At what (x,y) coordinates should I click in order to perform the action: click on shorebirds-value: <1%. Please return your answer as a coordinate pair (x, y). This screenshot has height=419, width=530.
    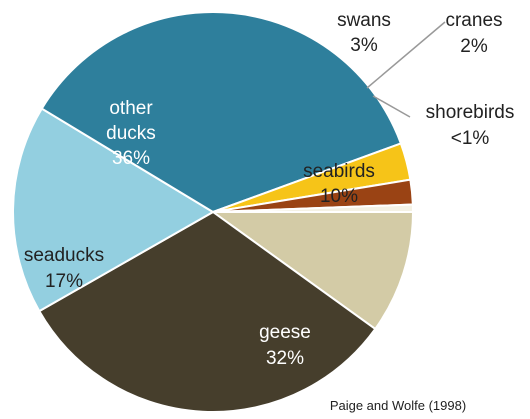
    Looking at the image, I should click on (470, 138).